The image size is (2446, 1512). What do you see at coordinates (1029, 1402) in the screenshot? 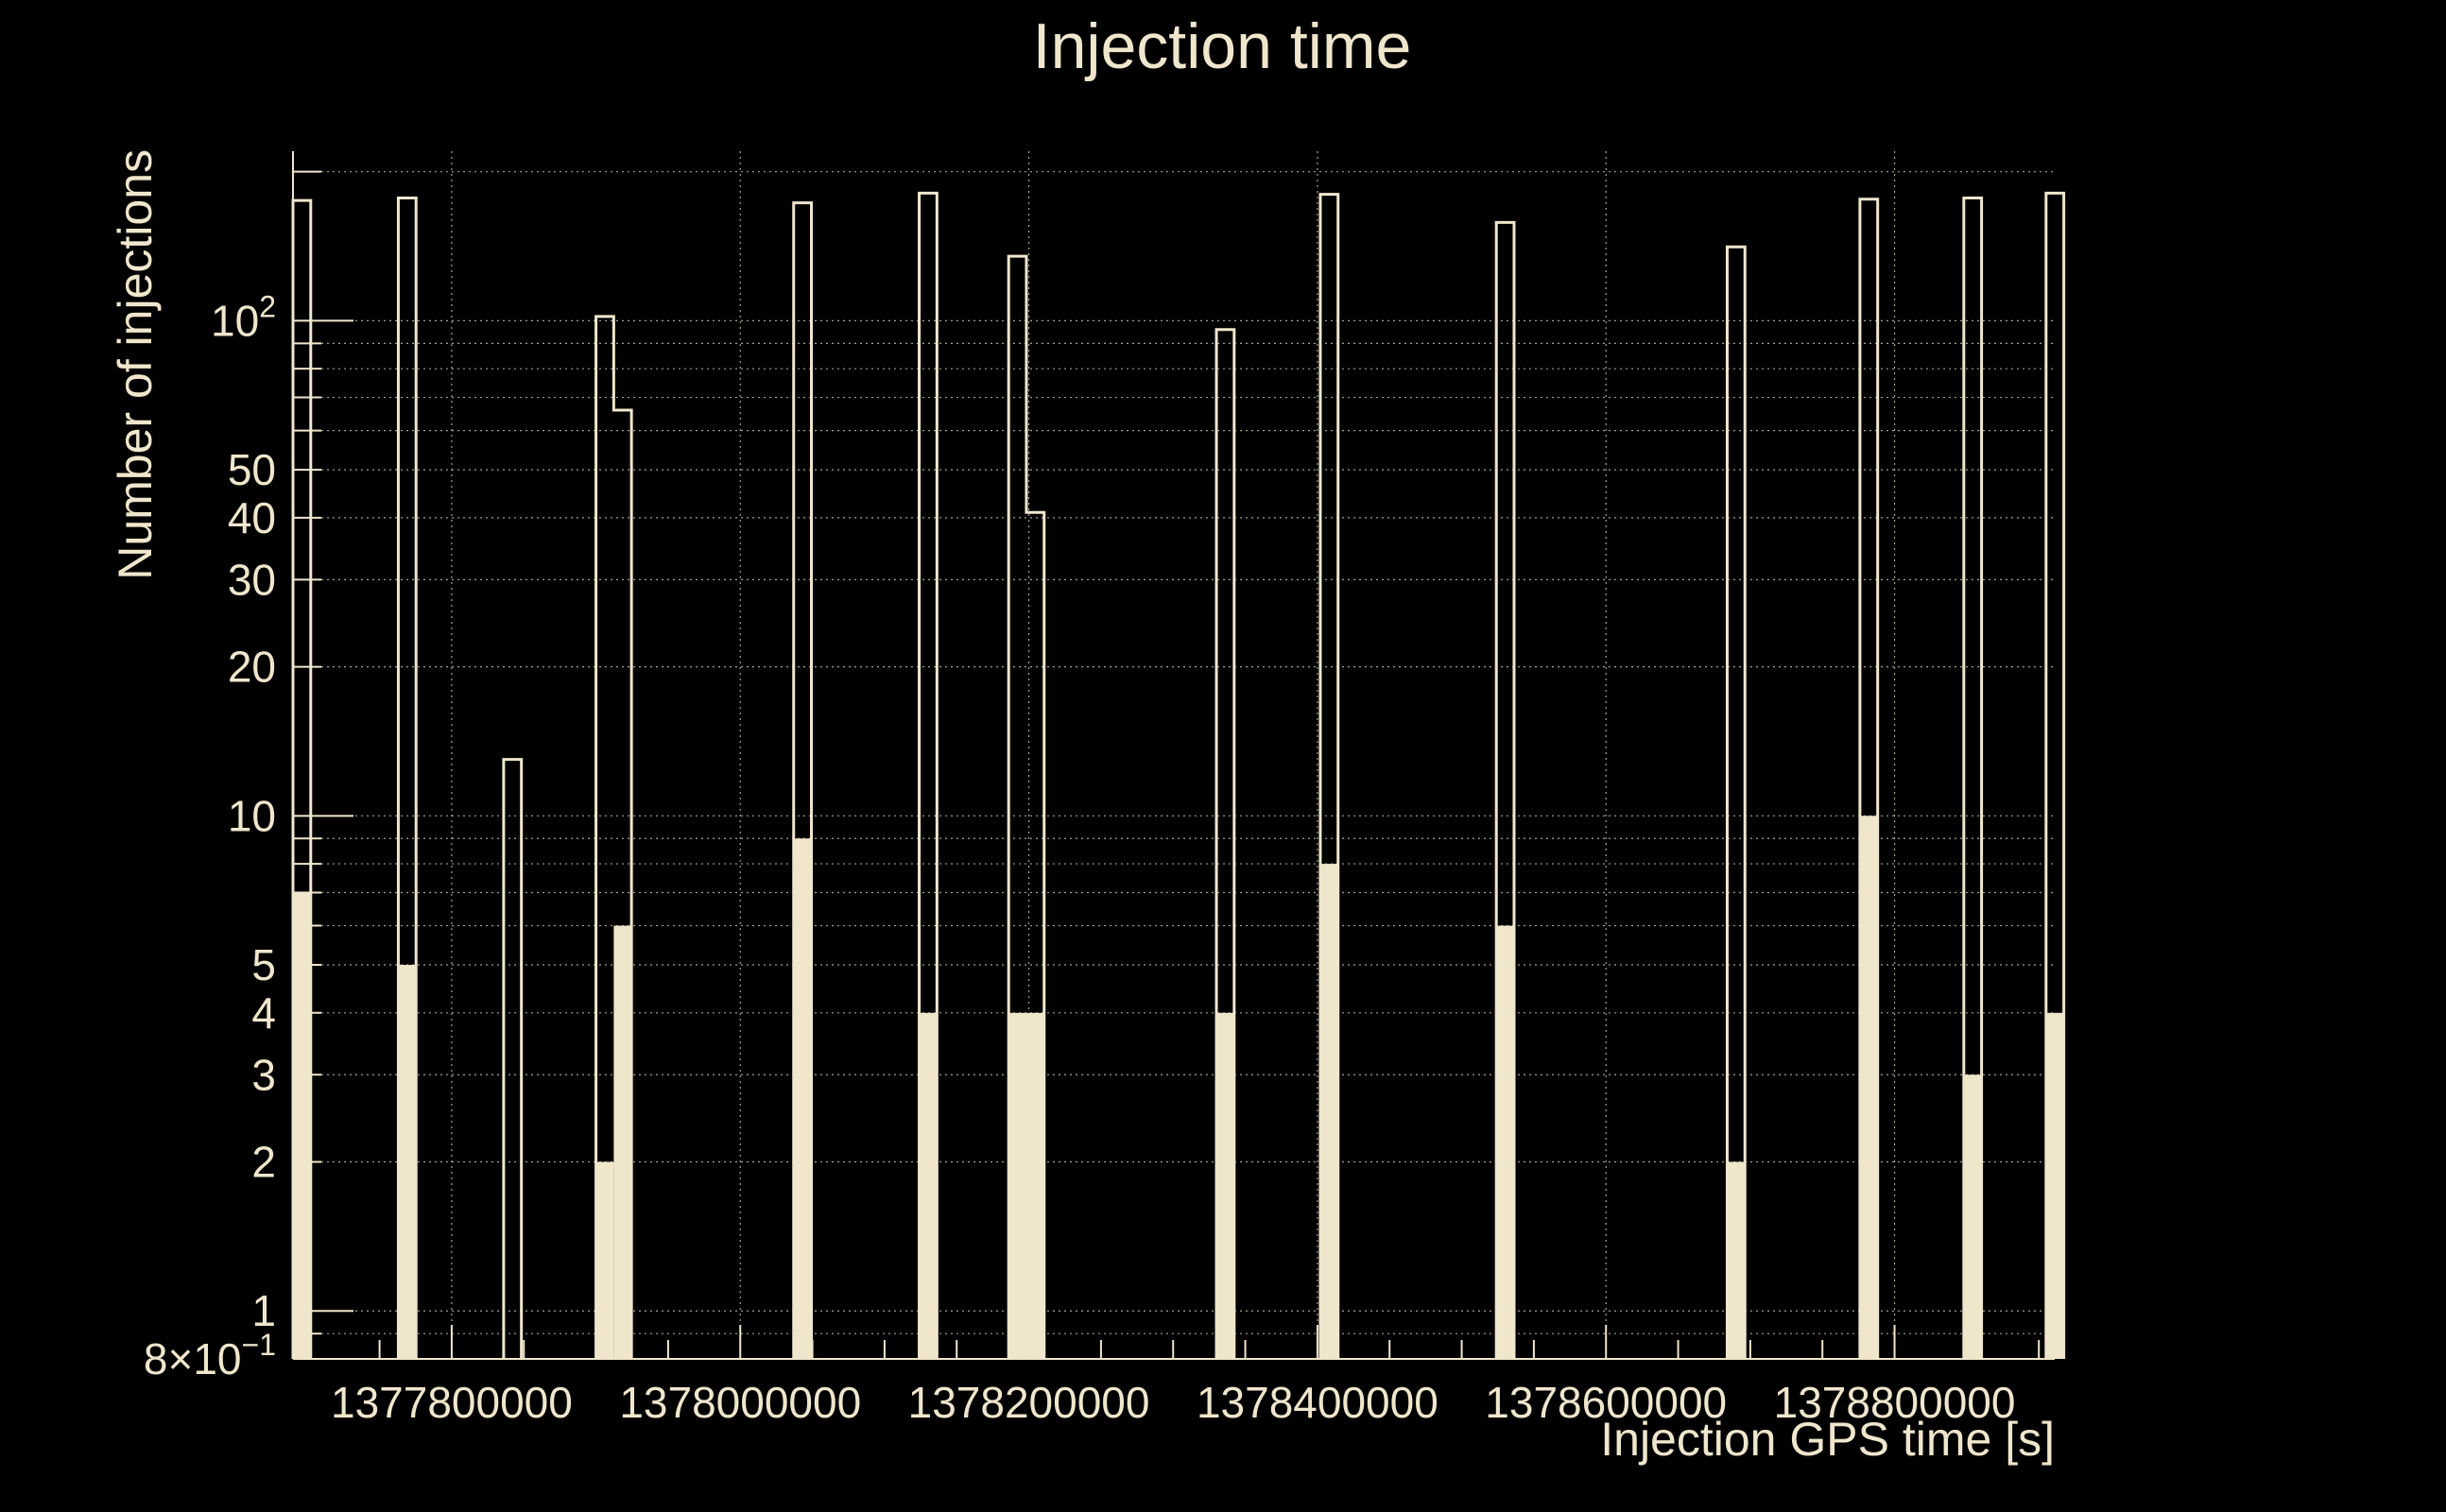
I see `x-tick-label: 1378200000` at bounding box center [1029, 1402].